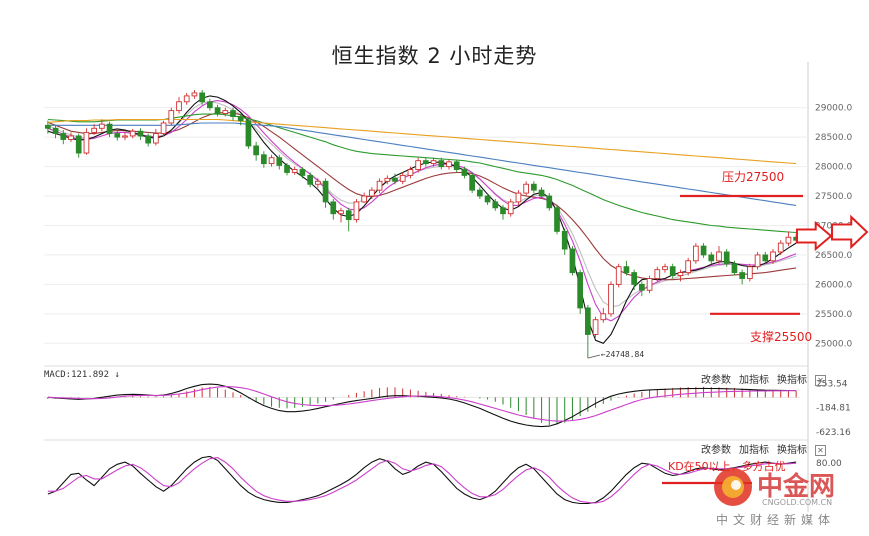 Image resolution: width=869 pixels, height=536 pixels. What do you see at coordinates (716, 450) in the screenshot?
I see `kd-edit-params-button: 改参数` at bounding box center [716, 450].